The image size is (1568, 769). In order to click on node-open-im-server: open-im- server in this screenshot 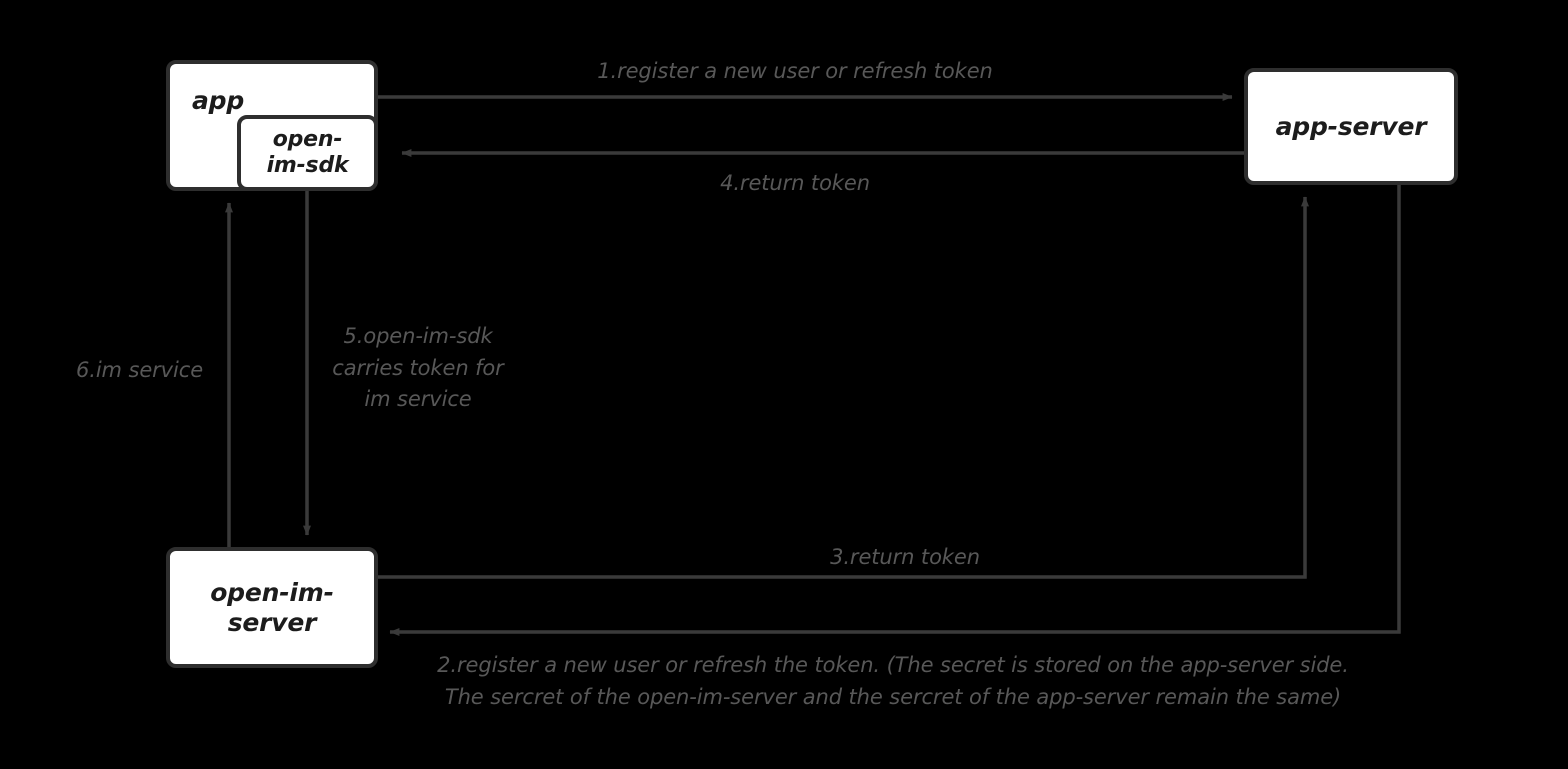, I will do `click(272, 607)`.